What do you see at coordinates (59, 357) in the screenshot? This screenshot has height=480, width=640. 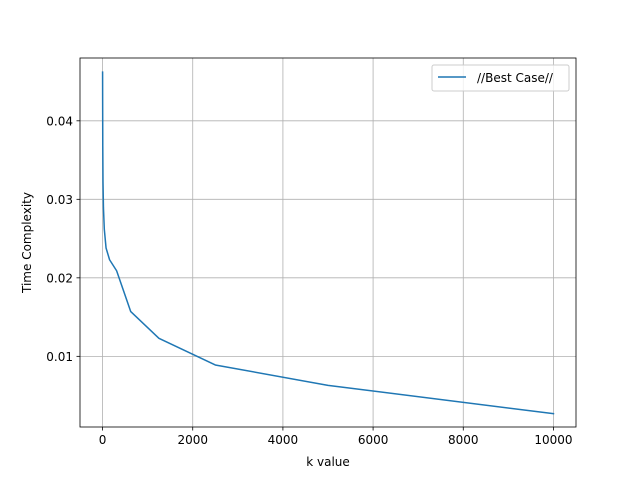 I see `y-tick-label: 0.01` at bounding box center [59, 357].